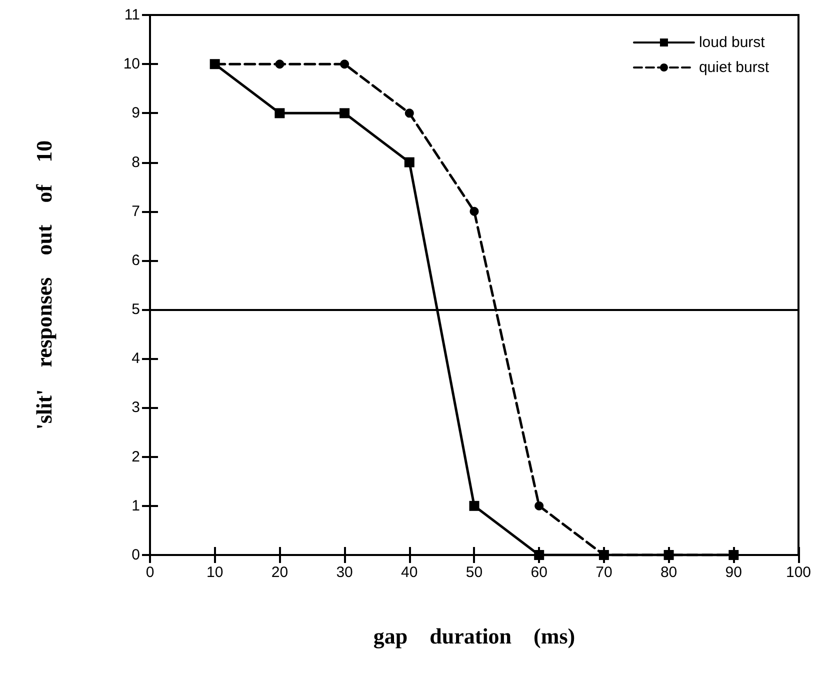  I want to click on y-tick-label: 1, so click(136, 505).